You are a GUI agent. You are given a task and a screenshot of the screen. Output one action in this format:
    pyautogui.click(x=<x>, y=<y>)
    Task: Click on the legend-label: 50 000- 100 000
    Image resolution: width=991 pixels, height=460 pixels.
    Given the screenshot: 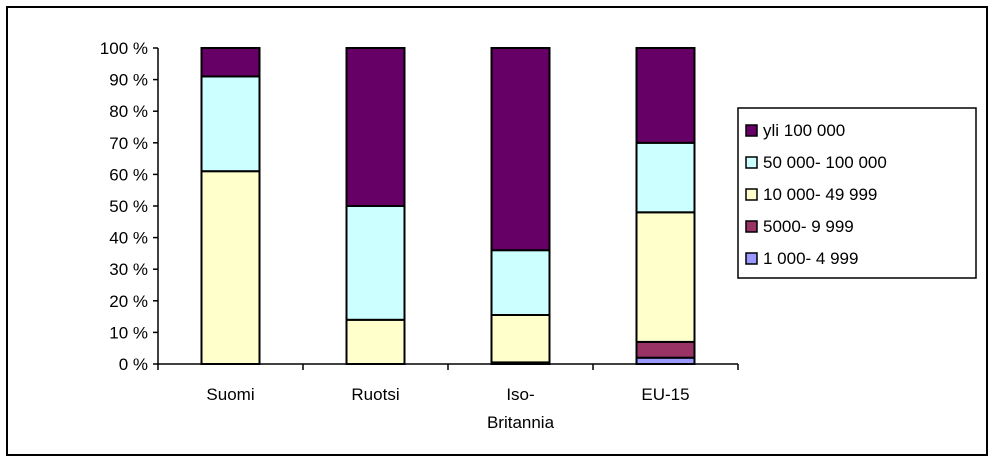 What is the action you would take?
    pyautogui.click(x=825, y=162)
    